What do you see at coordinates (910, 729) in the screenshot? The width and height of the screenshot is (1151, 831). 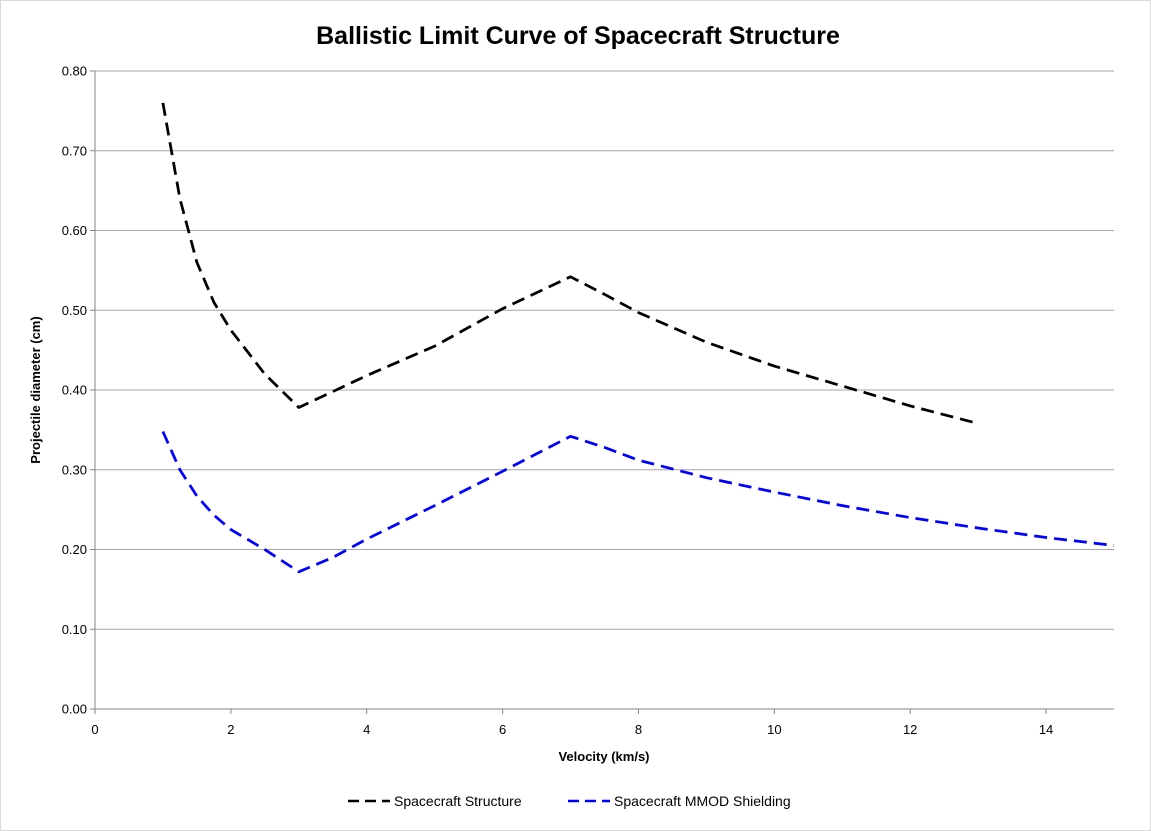 I see `x-tick-label: 12` at bounding box center [910, 729].